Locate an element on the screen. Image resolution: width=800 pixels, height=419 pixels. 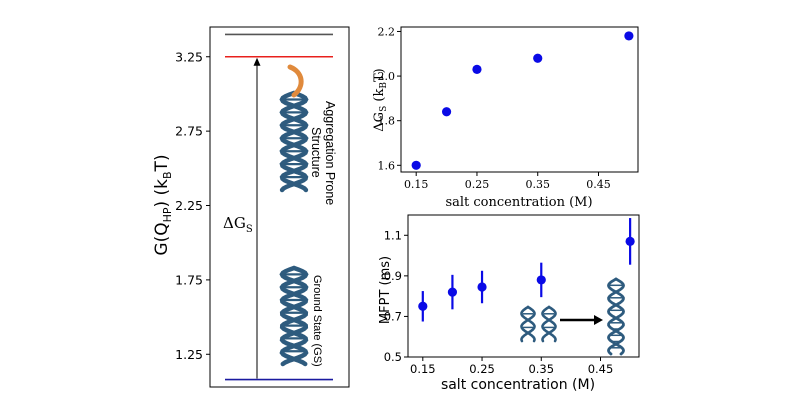
delta-g-ytick-label: 2.0 is located at coordinates (387, 76).